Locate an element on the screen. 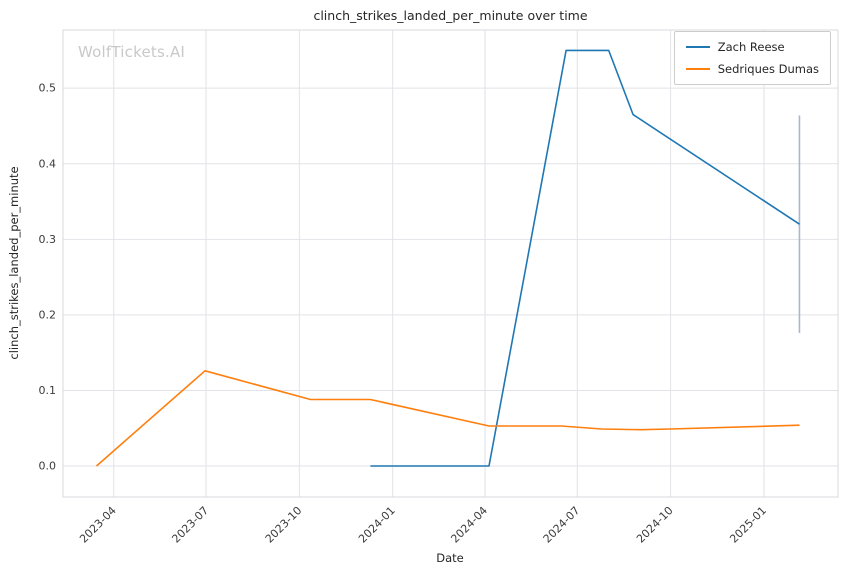 Image resolution: width=844 pixels, height=575 pixels. legend-label-zach-reese: Zach Reese is located at coordinates (751, 47).